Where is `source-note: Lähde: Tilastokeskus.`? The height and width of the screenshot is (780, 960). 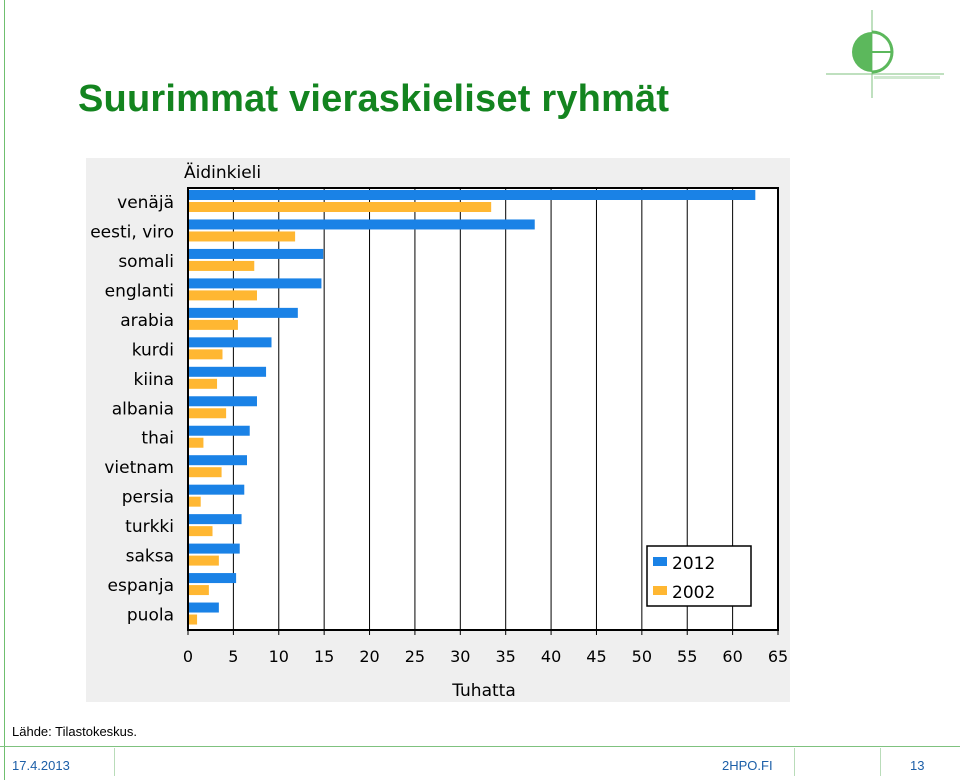
source-note: Lähde: Tilastokeskus. is located at coordinates (75, 731).